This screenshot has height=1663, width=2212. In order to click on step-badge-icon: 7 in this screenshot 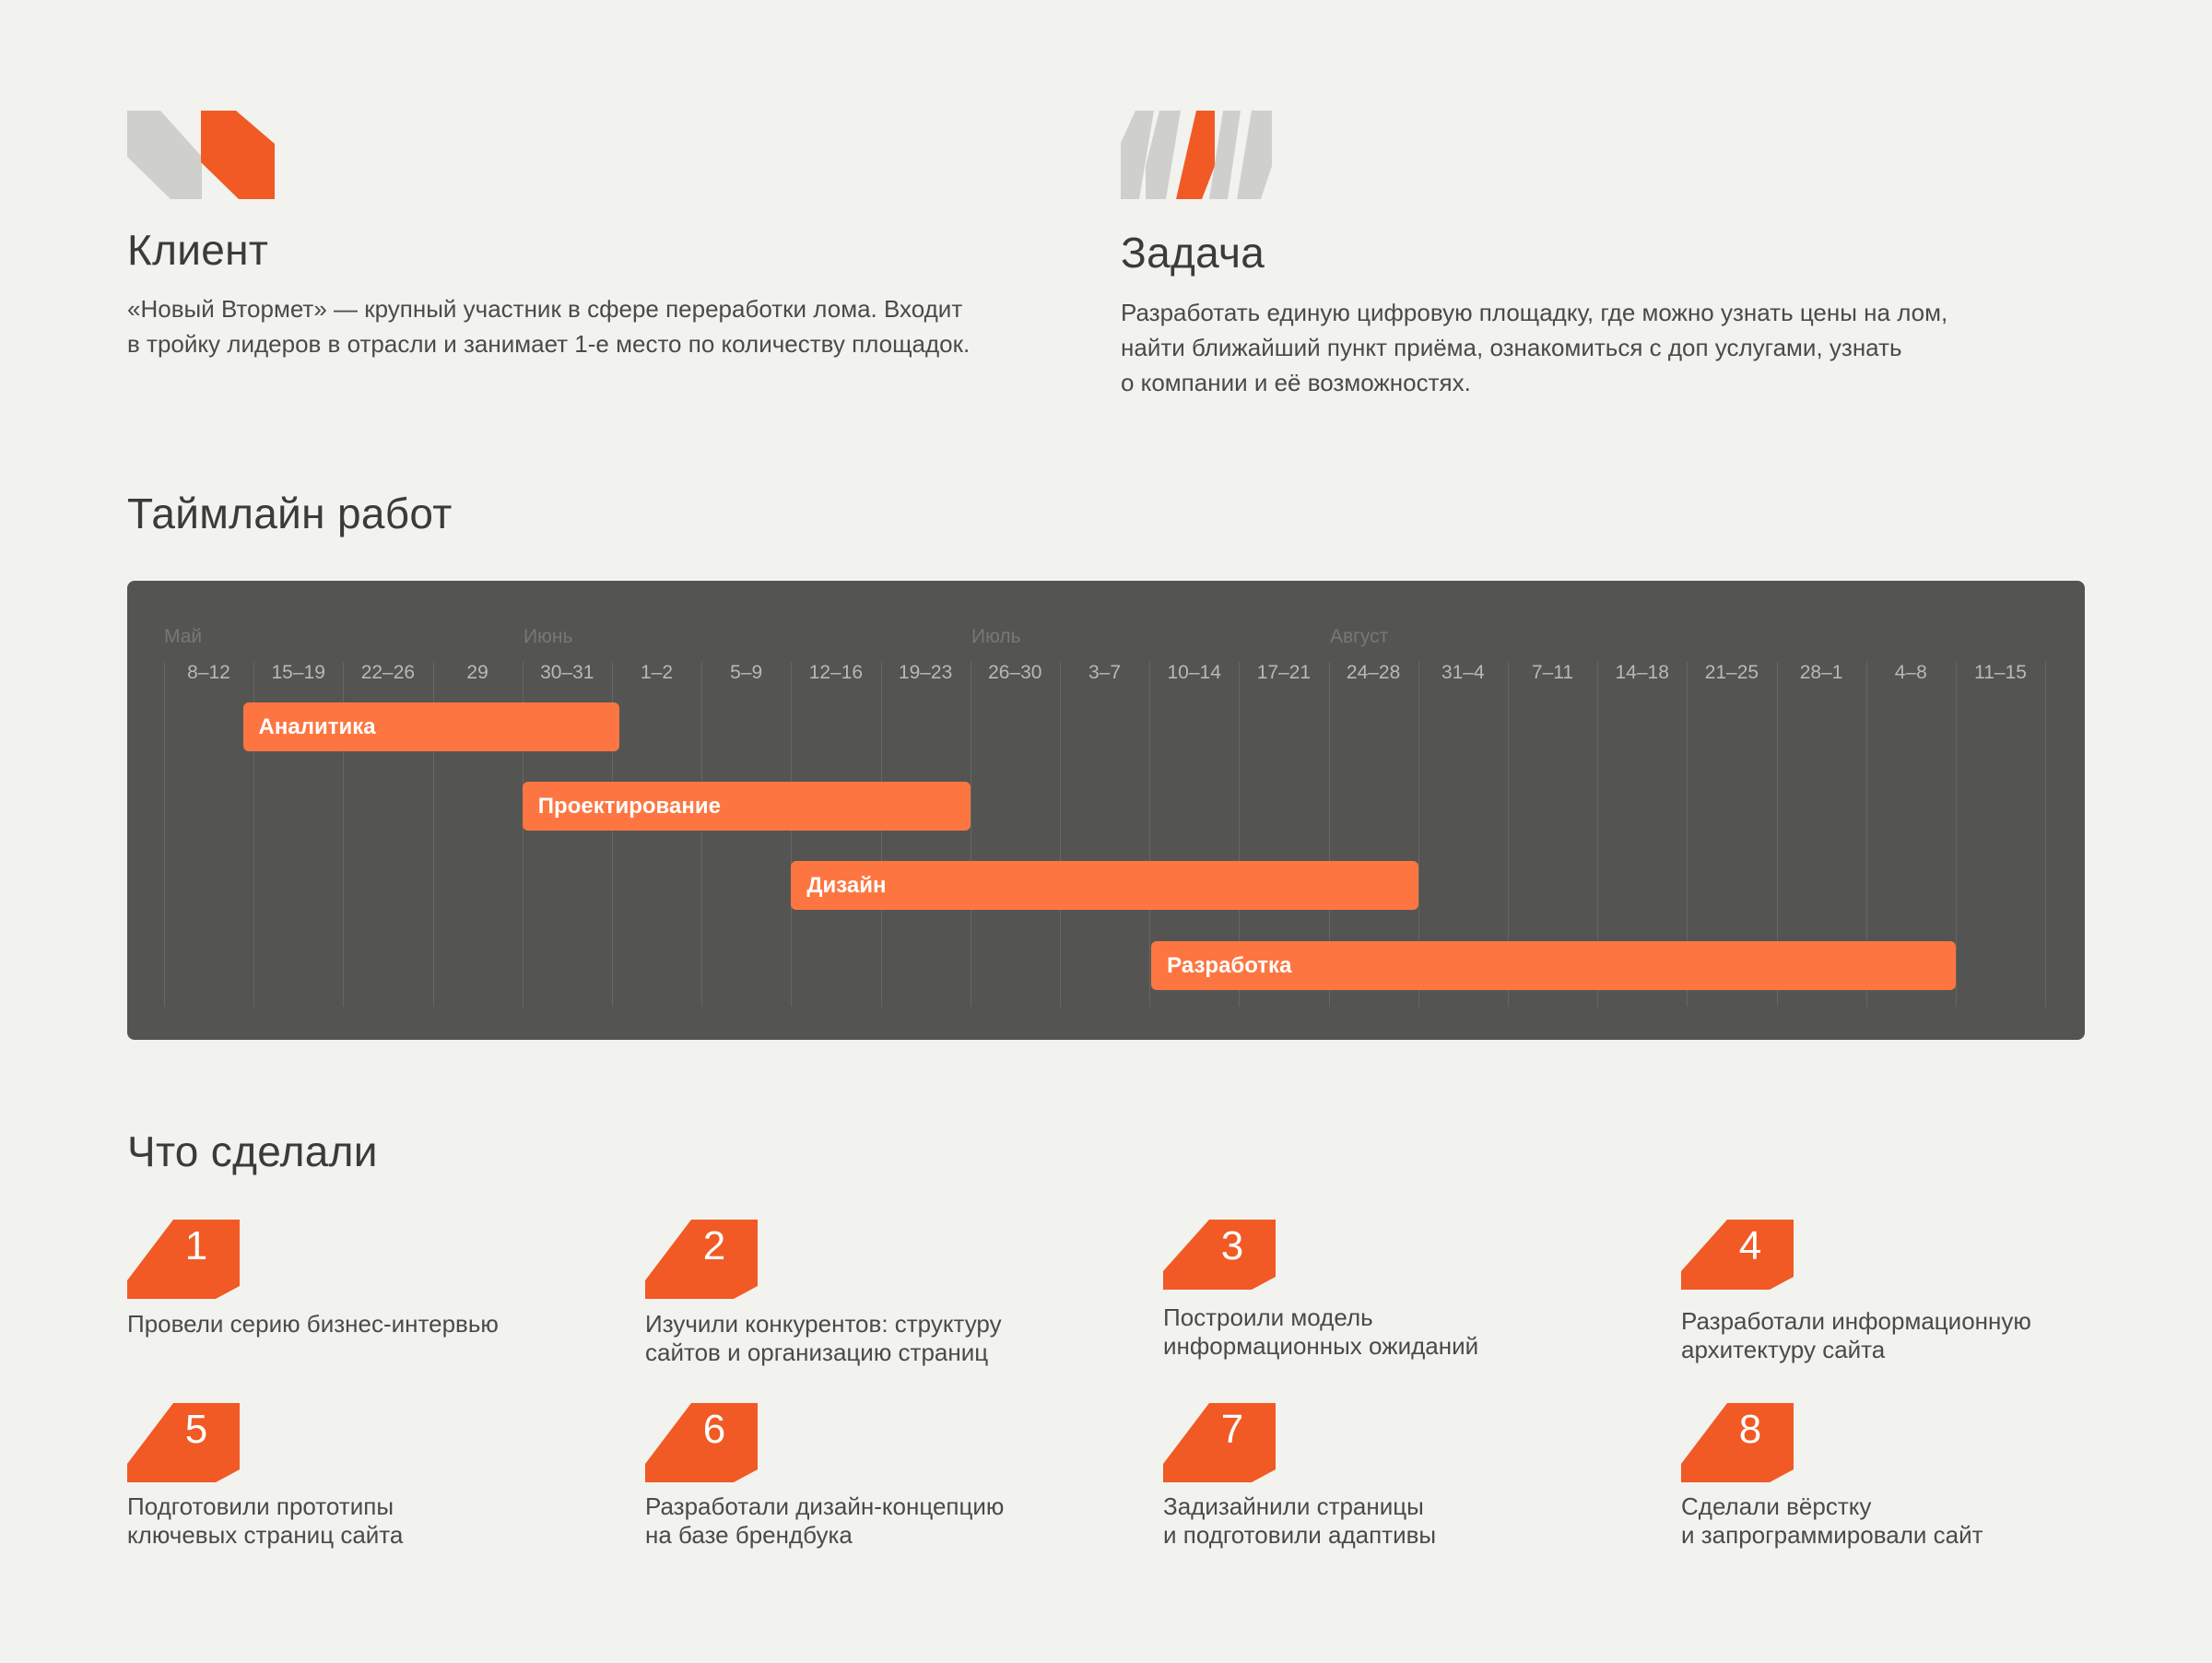, I will do `click(1219, 1442)`.